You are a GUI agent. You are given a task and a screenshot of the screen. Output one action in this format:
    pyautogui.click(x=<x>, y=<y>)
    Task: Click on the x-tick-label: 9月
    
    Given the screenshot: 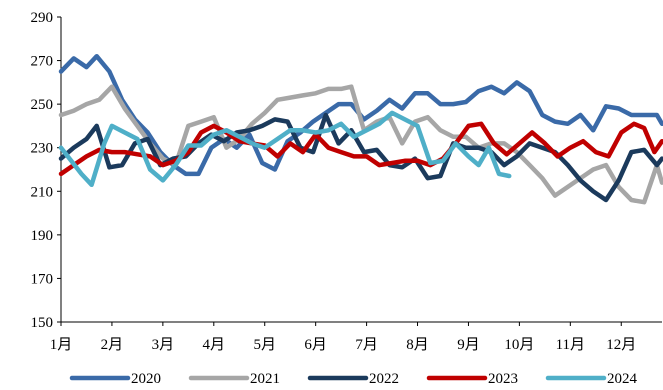 What is the action you would take?
    pyautogui.click(x=468, y=345)
    